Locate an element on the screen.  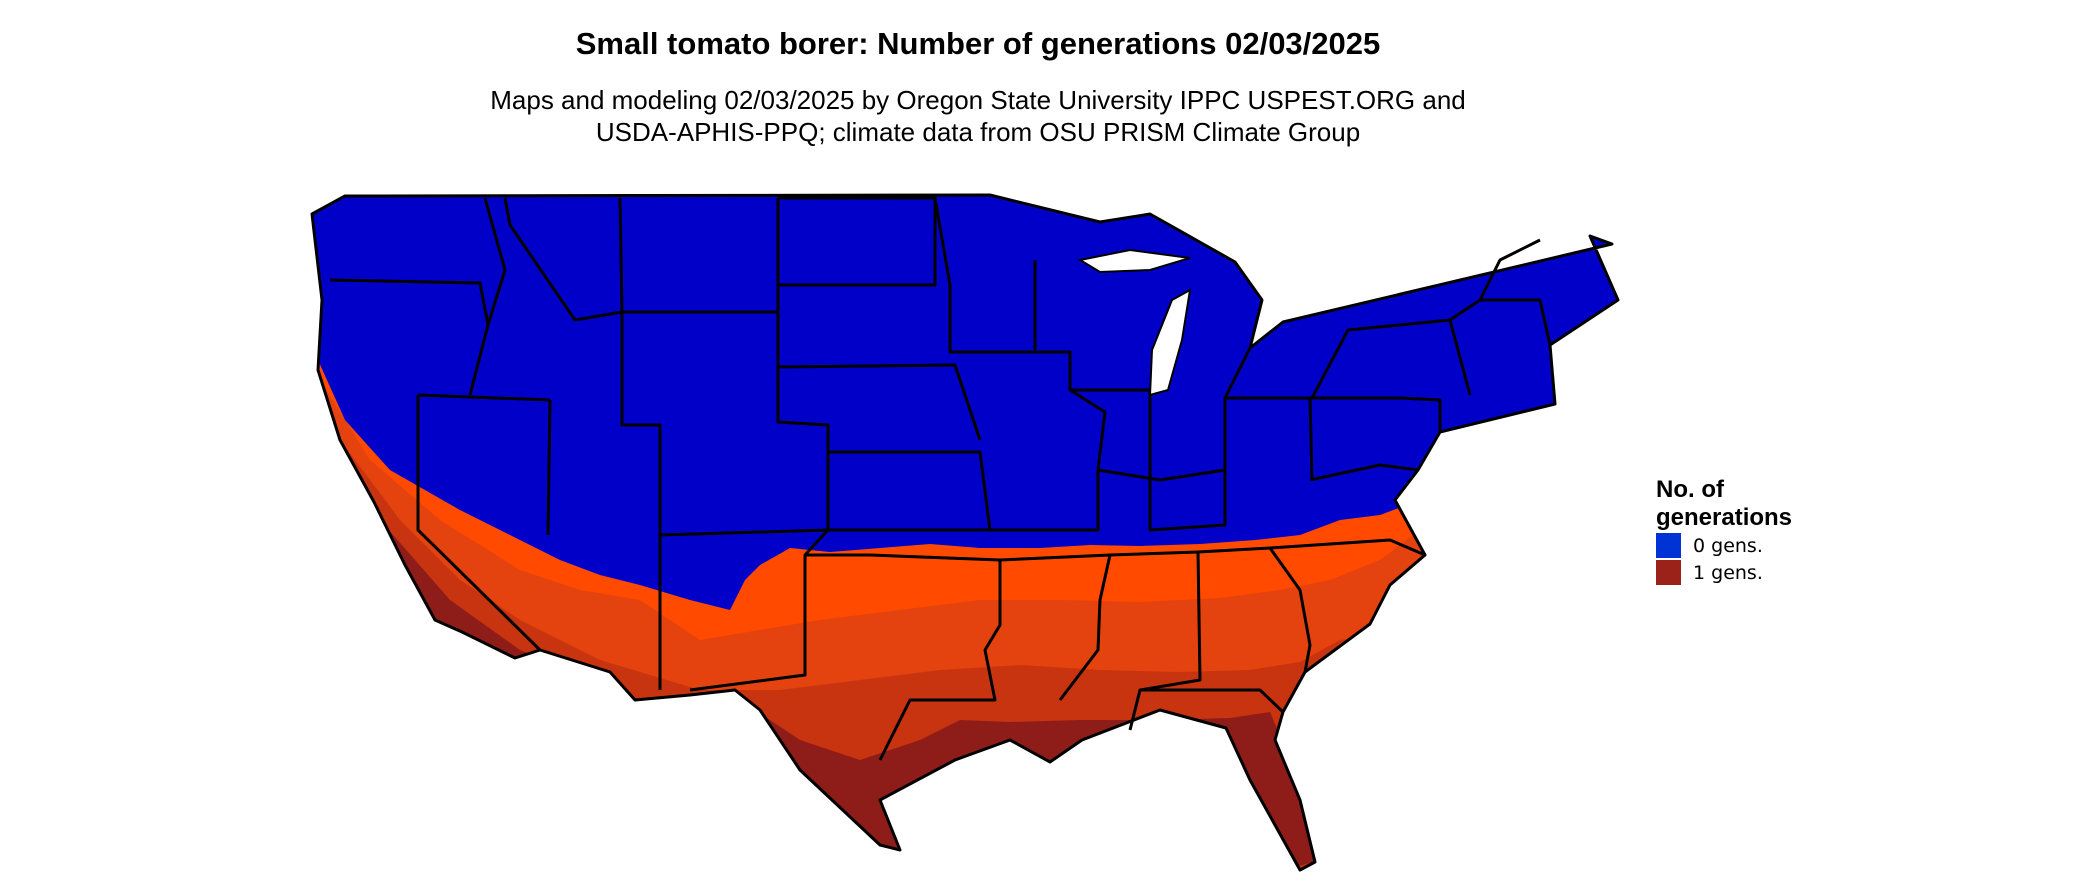
legend-title: No. of generations is located at coordinates (1756, 504).